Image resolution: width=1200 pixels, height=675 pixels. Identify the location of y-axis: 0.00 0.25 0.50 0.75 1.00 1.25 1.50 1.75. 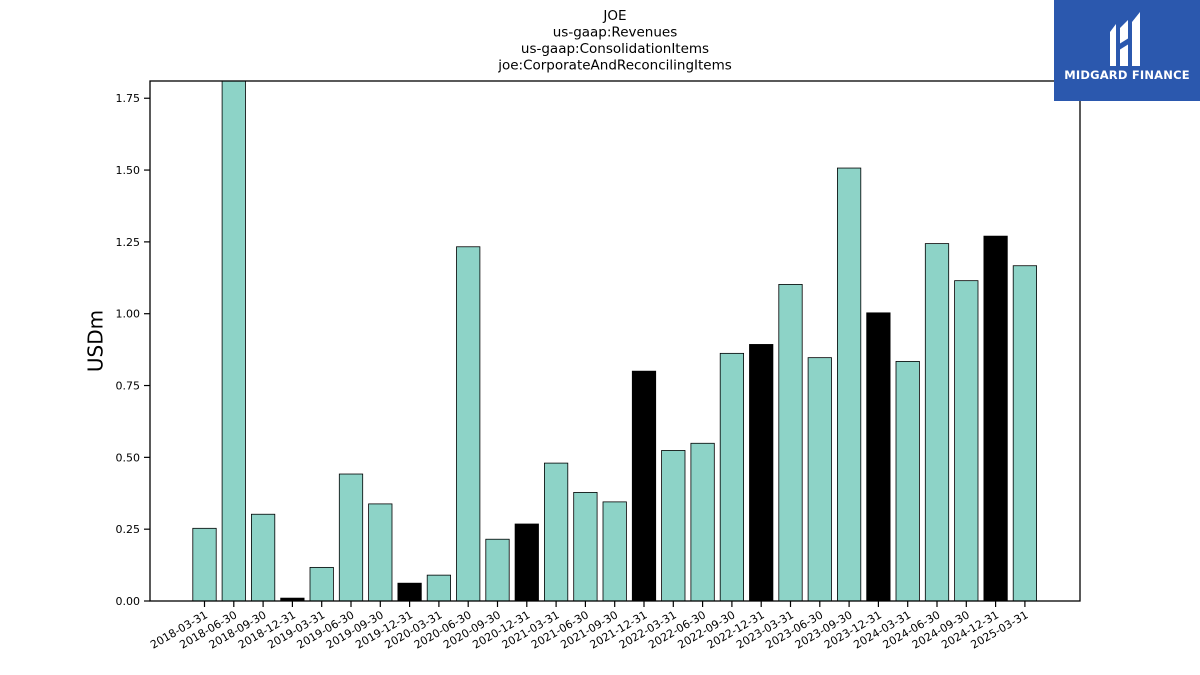
(133, 350).